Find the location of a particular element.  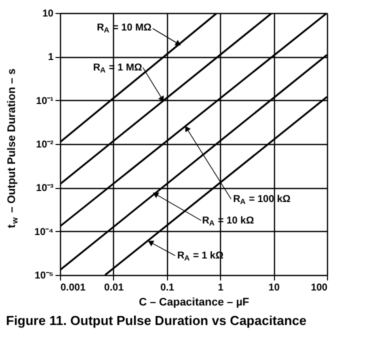

text: Figure 11. Output Pulse Duration vs Capacitance is located at coordinates (156, 320).